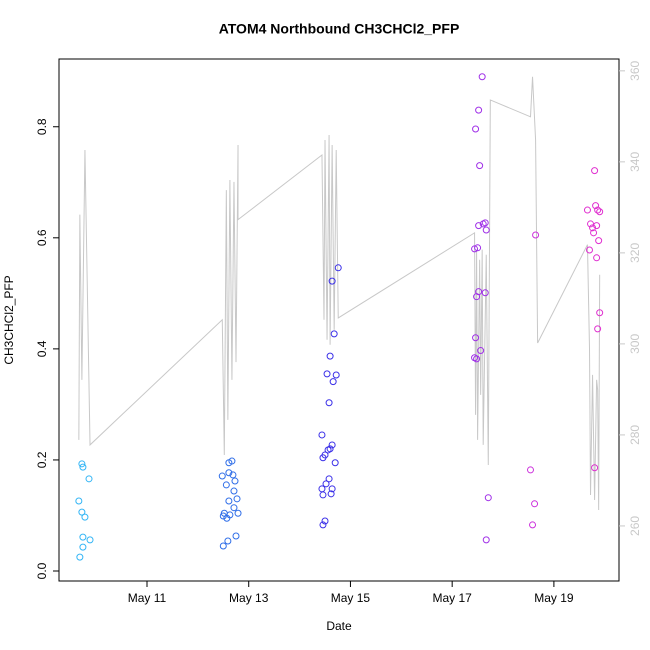  Describe the element at coordinates (42, 237) in the screenshot. I see `y-tick-label: 0.6` at that location.